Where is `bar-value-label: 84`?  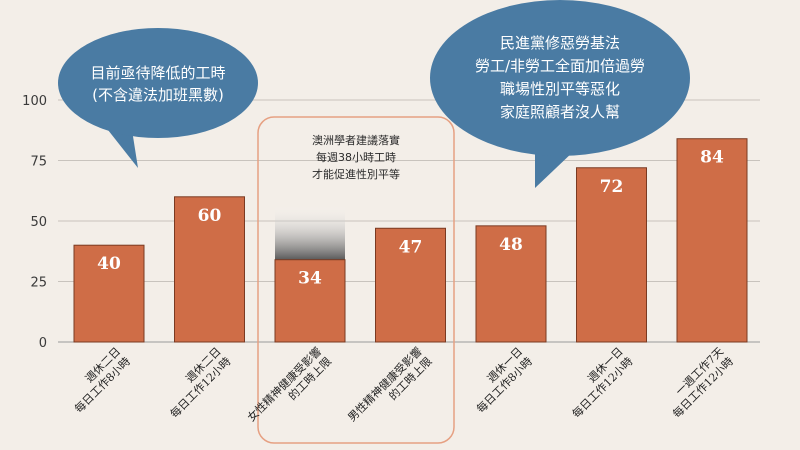
bar-value-label: 84 is located at coordinates (712, 158).